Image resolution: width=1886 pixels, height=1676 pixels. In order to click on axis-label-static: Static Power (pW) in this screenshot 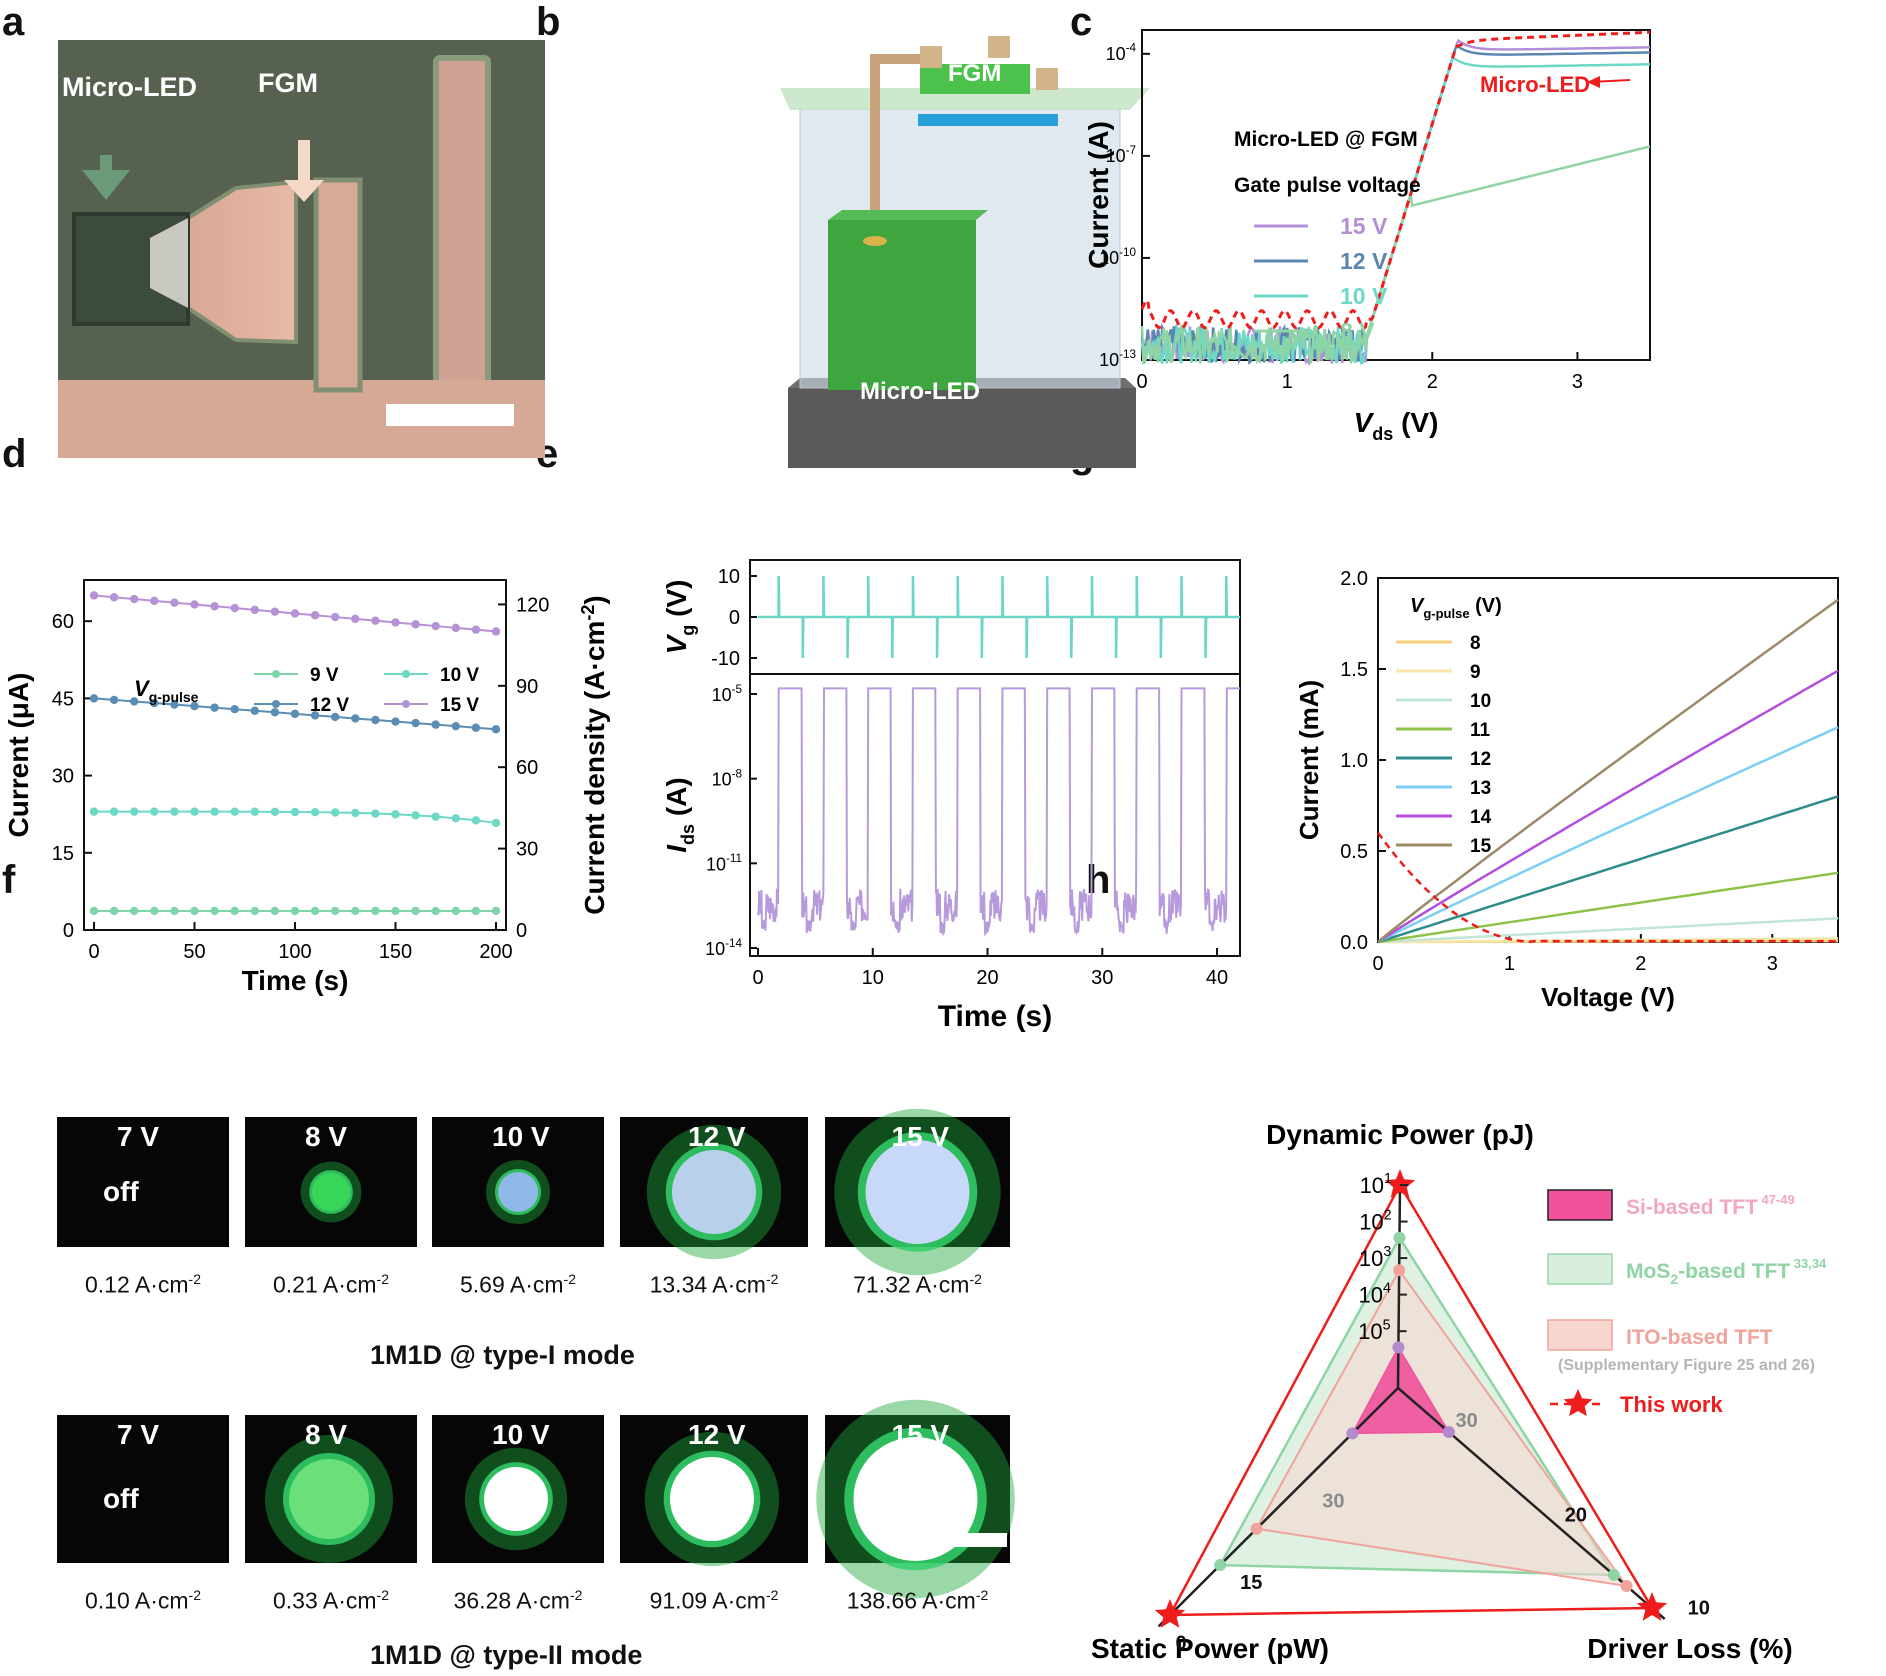, I will do `click(1210, 1648)`.